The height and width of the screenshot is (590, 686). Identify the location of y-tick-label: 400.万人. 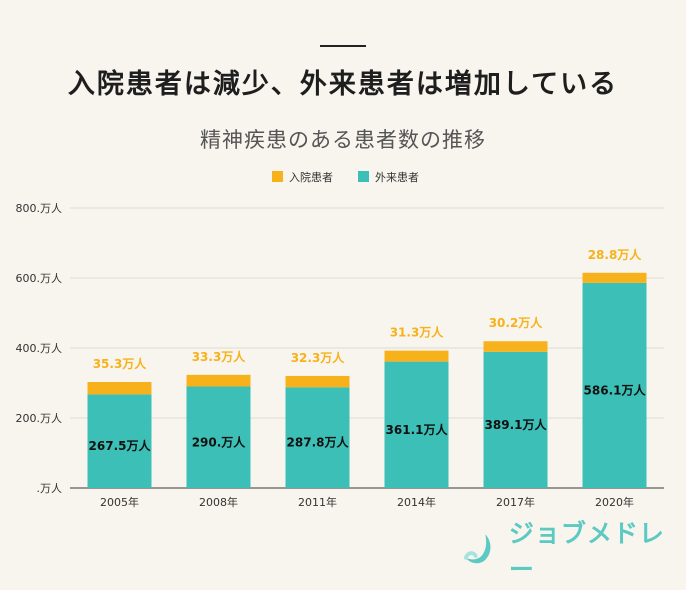
(39, 348).